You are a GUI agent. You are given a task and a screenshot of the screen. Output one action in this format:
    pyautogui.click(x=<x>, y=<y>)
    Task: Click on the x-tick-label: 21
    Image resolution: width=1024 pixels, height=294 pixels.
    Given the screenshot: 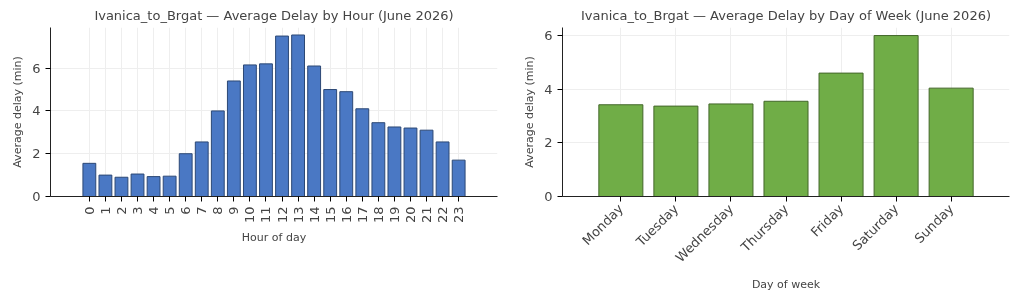 What is the action you would take?
    pyautogui.click(x=427, y=215)
    